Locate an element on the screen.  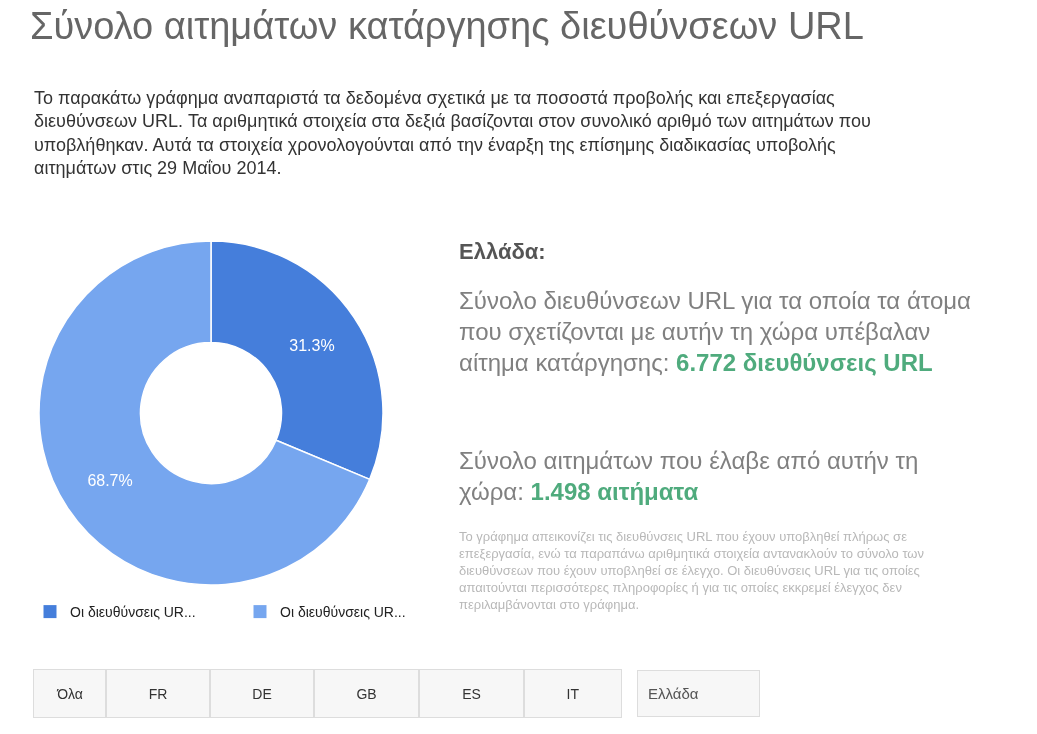
chart-title: Σύνολο αιτημάτων κατάργησης διευθύνσεων URL is located at coordinates (447, 25).